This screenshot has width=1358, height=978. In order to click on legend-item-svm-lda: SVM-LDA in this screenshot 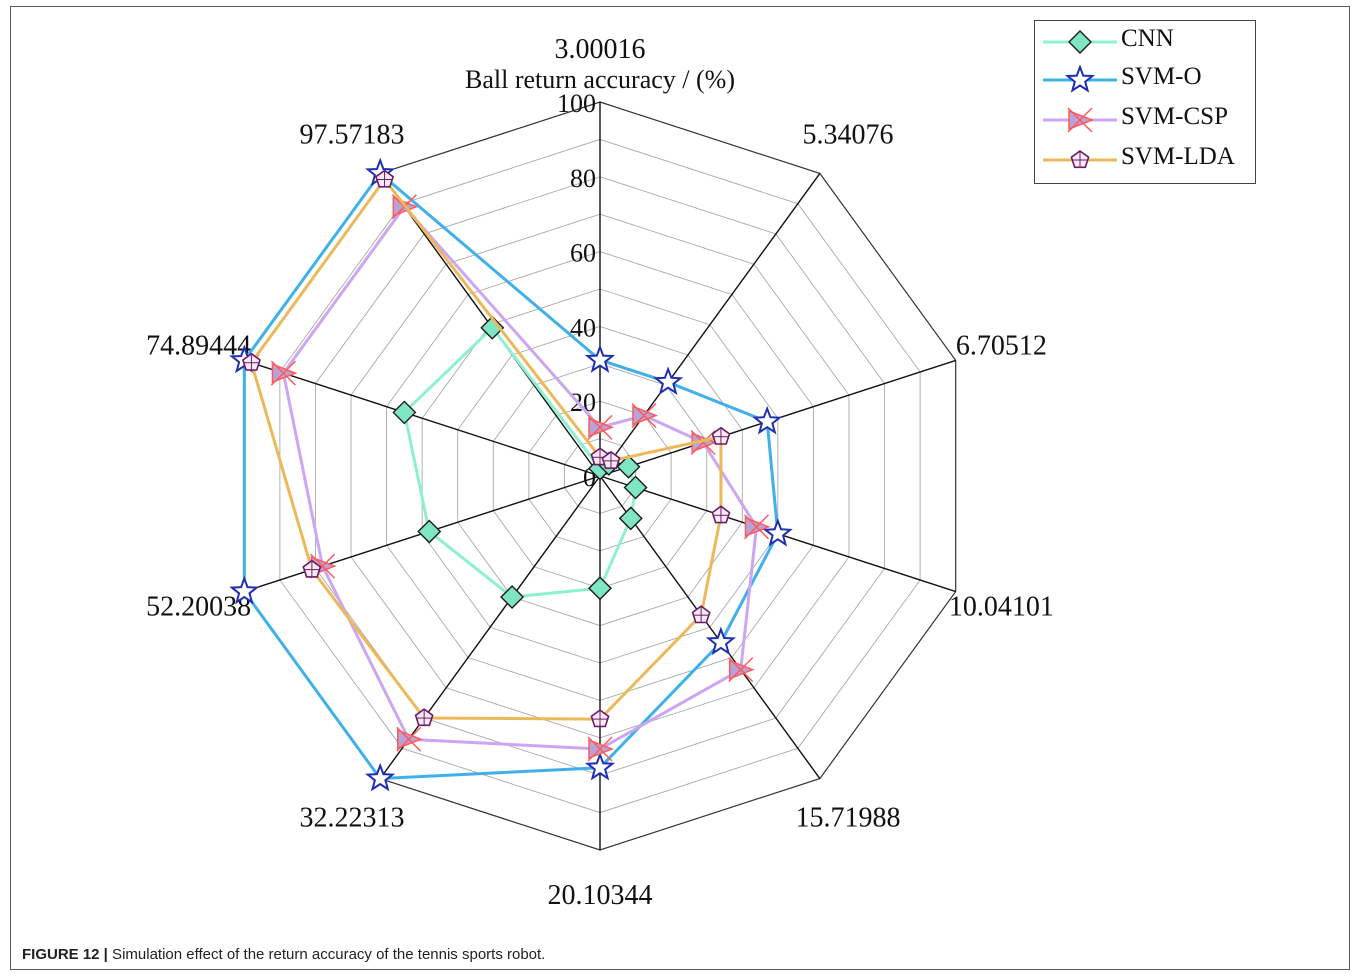, I will do `click(1145, 159)`.